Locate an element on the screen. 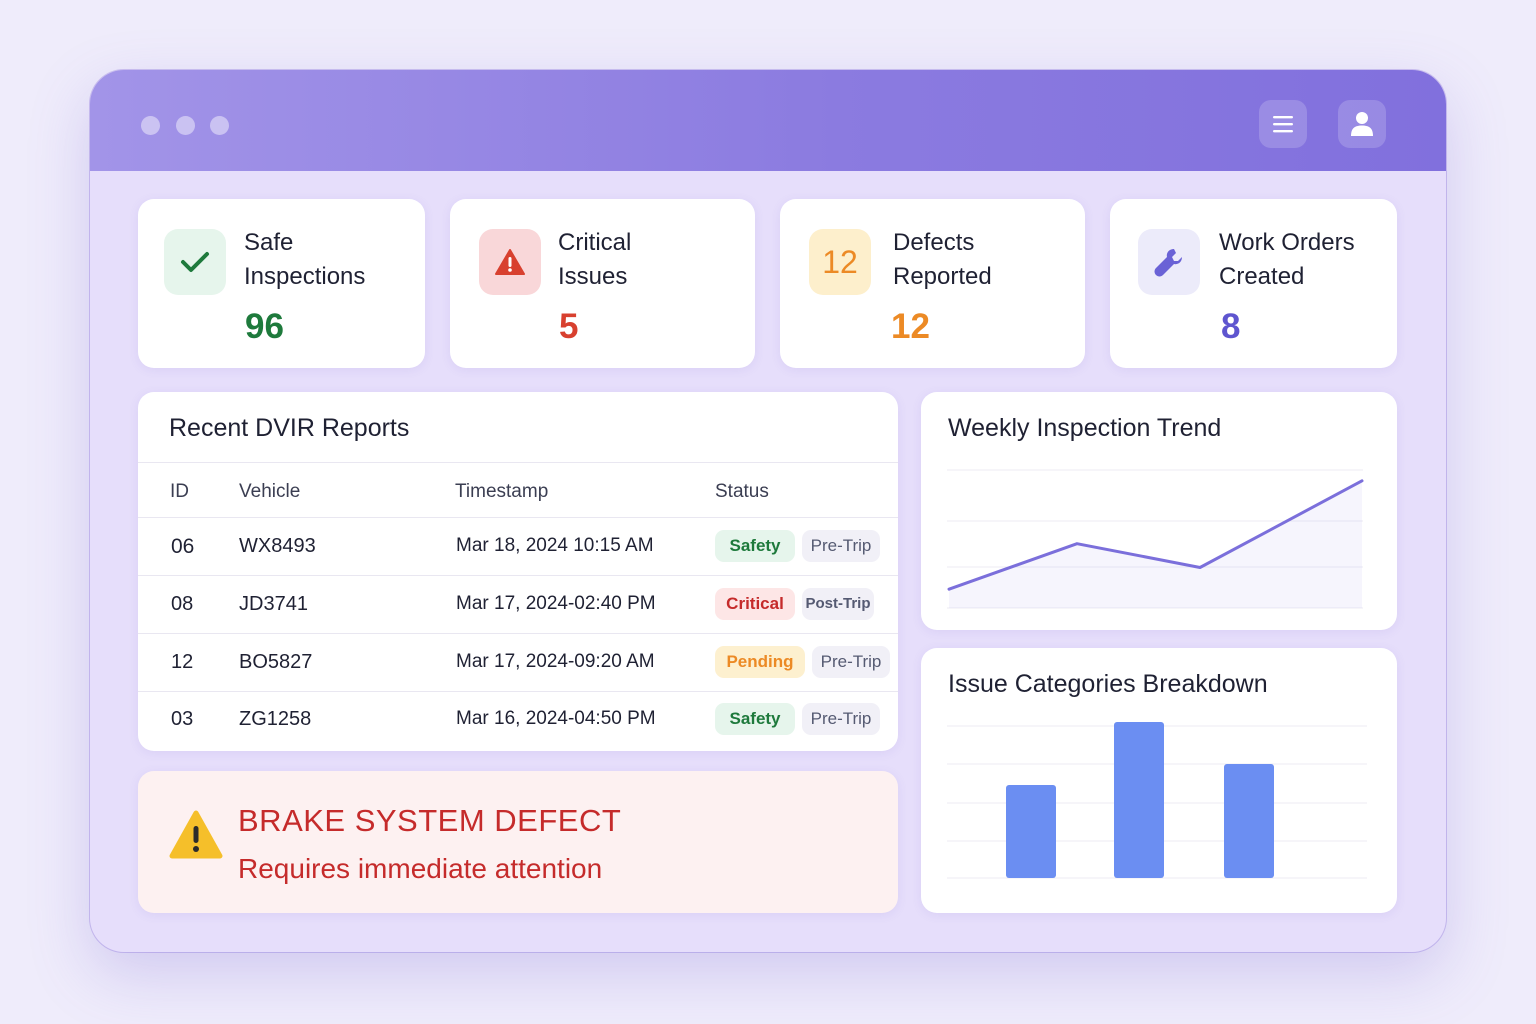  issue-breakdown-panel: Issue Categories Breakdown is located at coordinates (1159, 780).